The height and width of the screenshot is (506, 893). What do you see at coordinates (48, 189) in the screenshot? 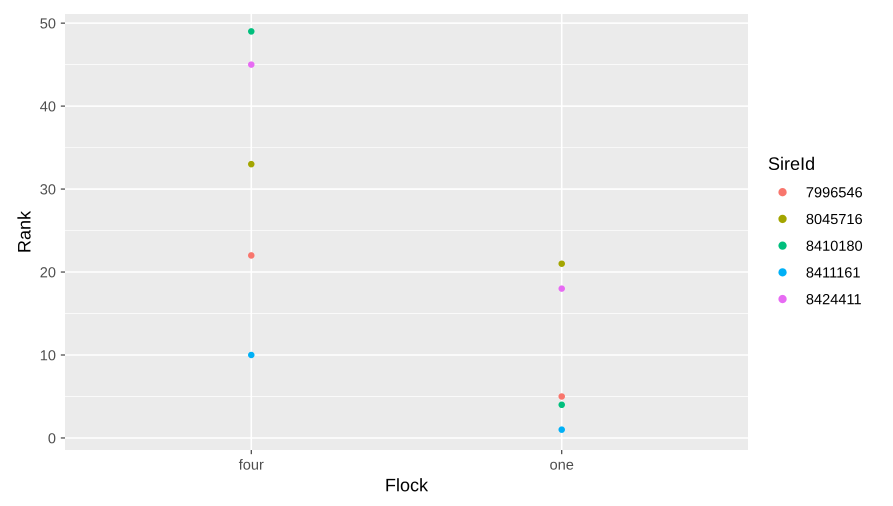
I see `y-tick-label: 30` at bounding box center [48, 189].